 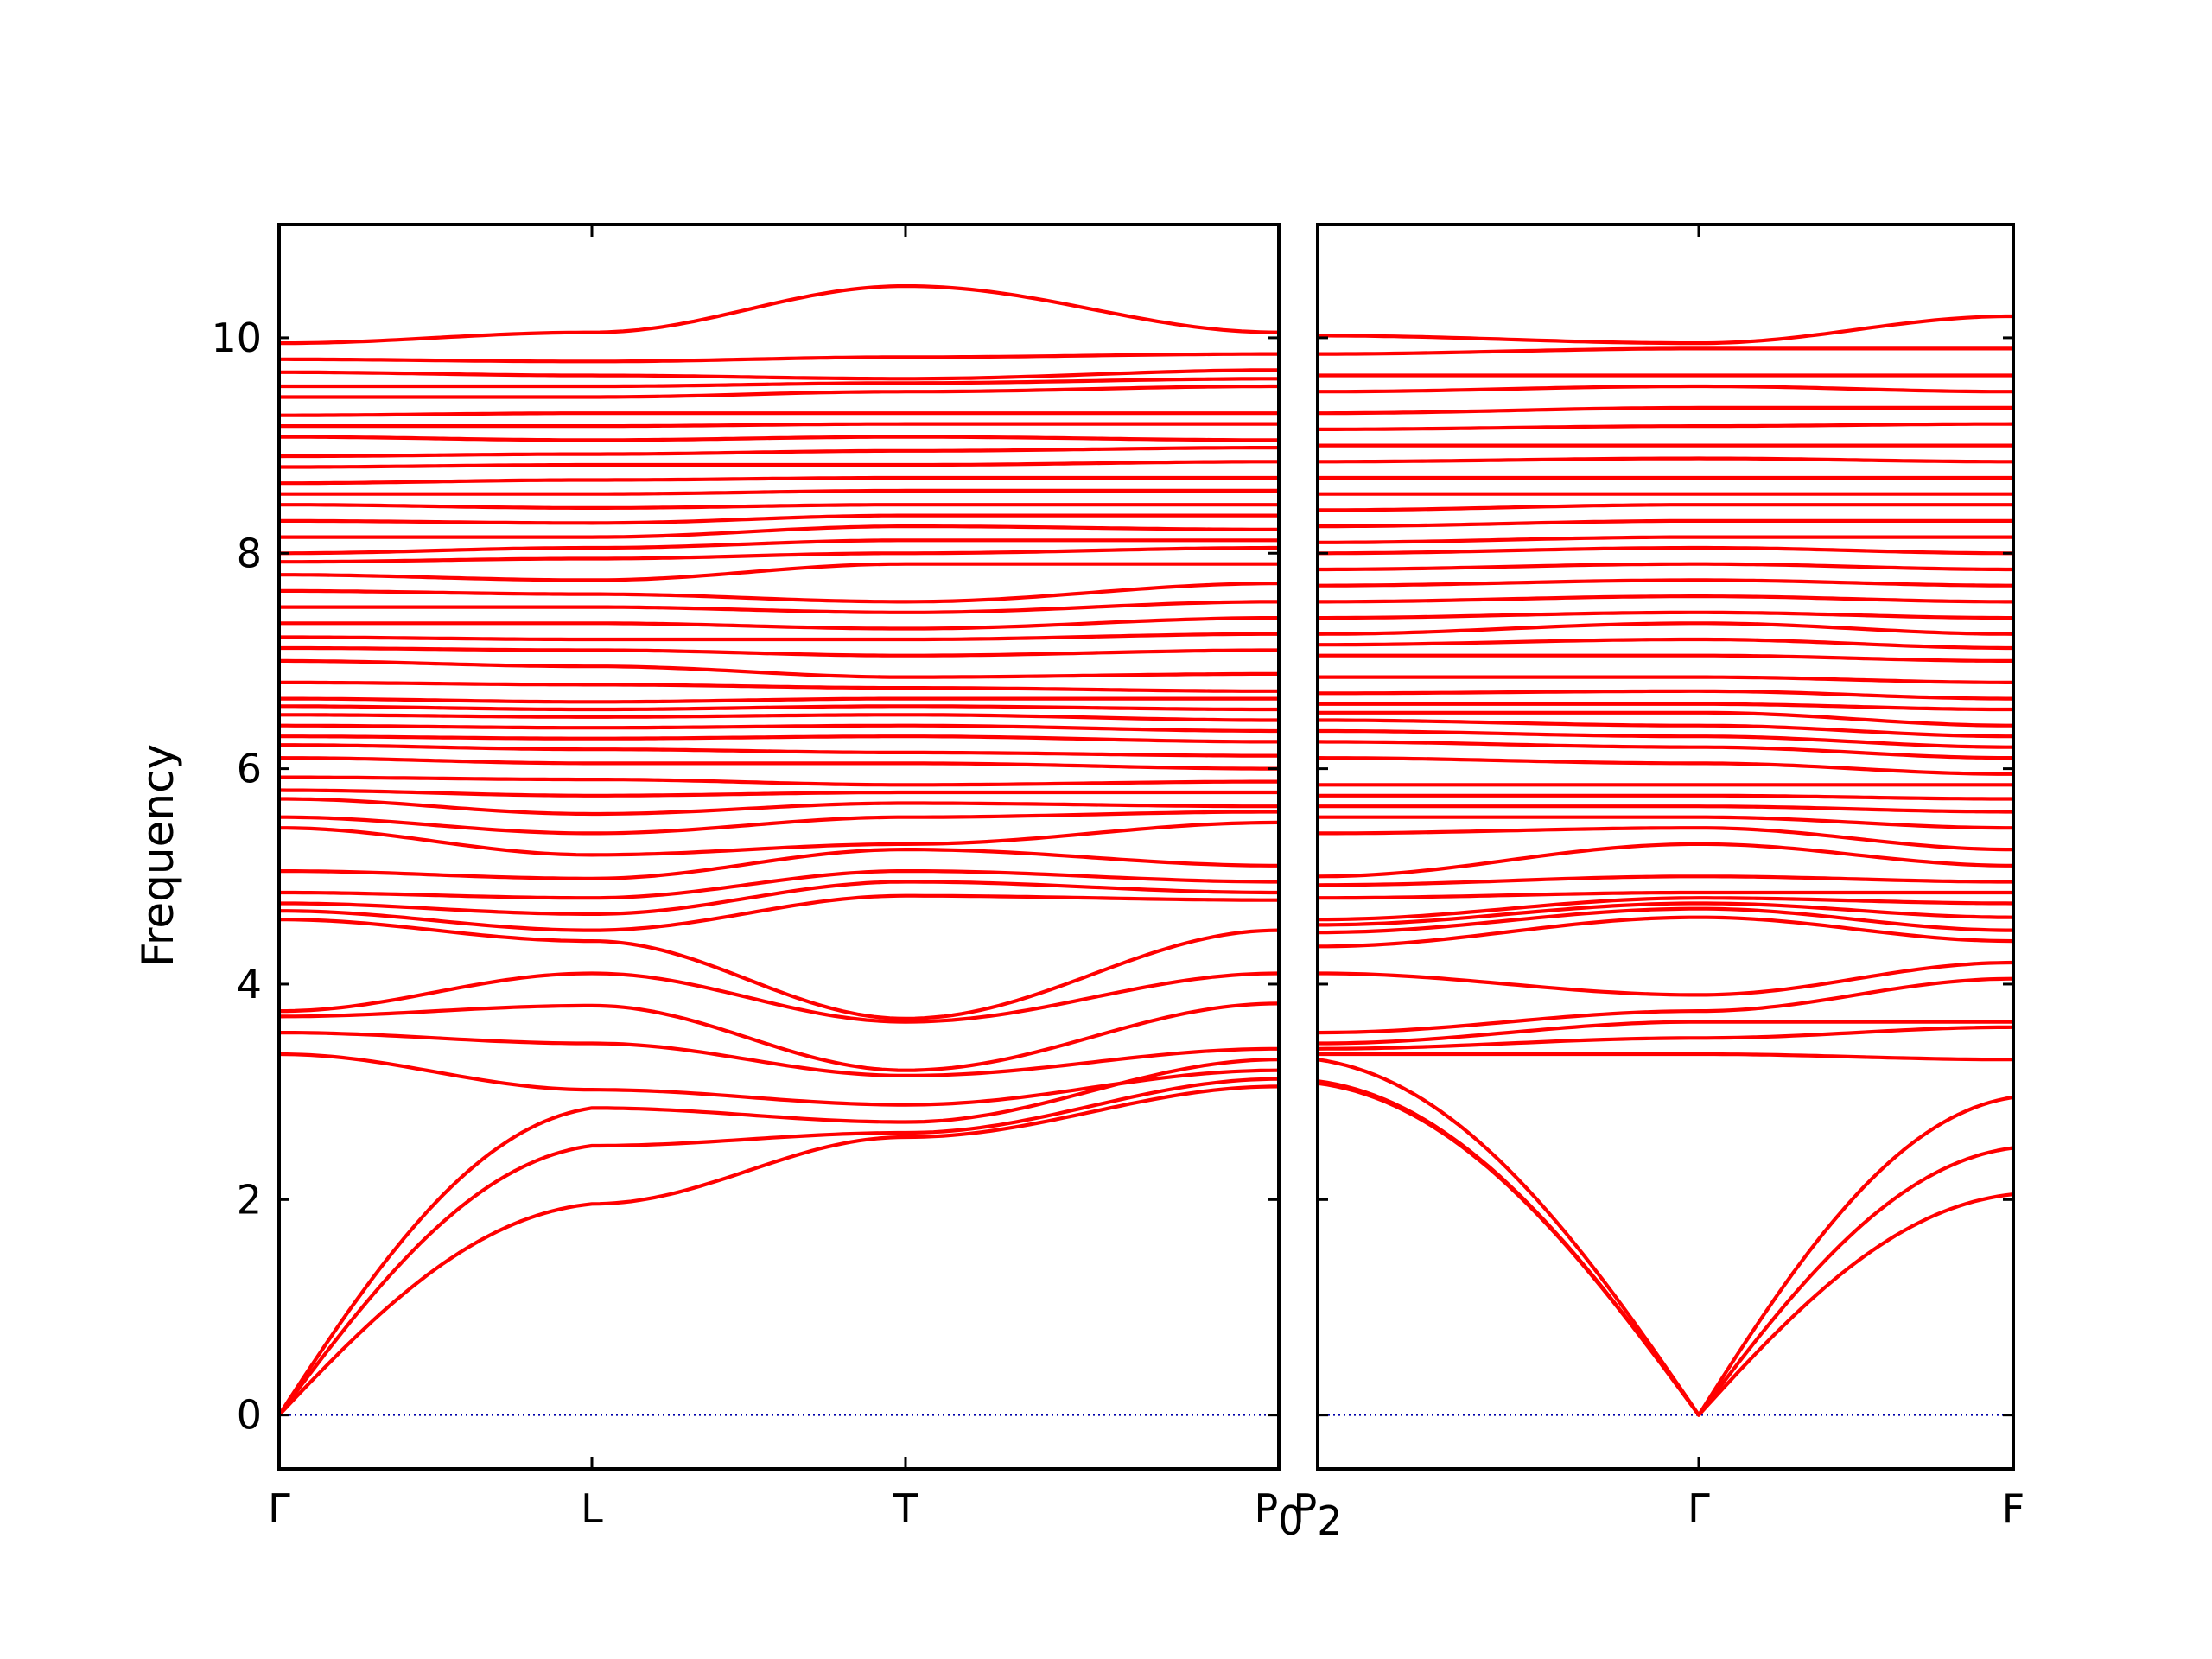 What do you see at coordinates (249, 769) in the screenshot?
I see `y-tick-label: 6` at bounding box center [249, 769].